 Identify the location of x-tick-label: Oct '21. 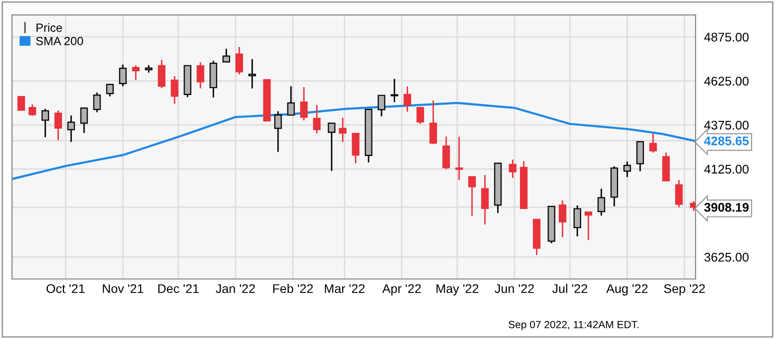
(65, 289).